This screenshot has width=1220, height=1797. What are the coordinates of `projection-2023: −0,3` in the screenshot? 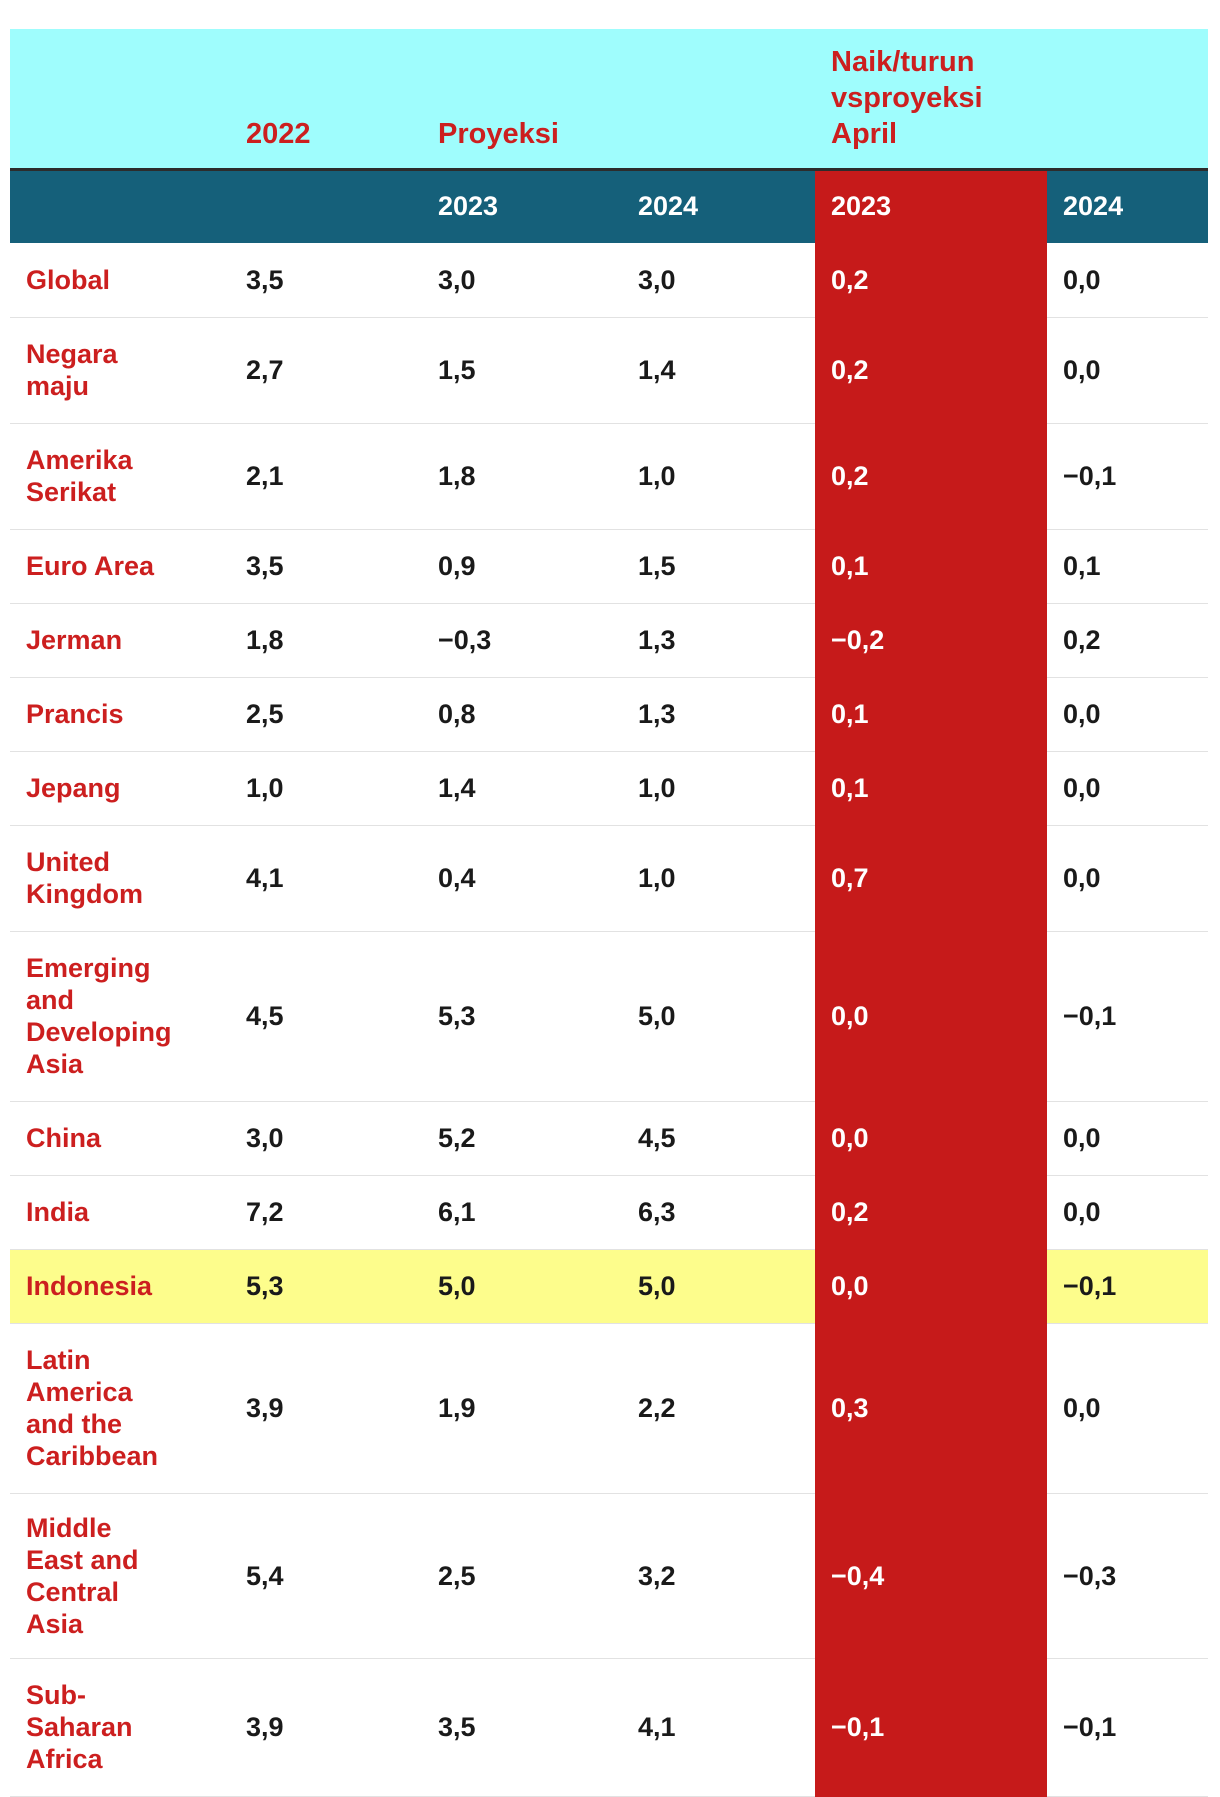 It's located at (522, 640).